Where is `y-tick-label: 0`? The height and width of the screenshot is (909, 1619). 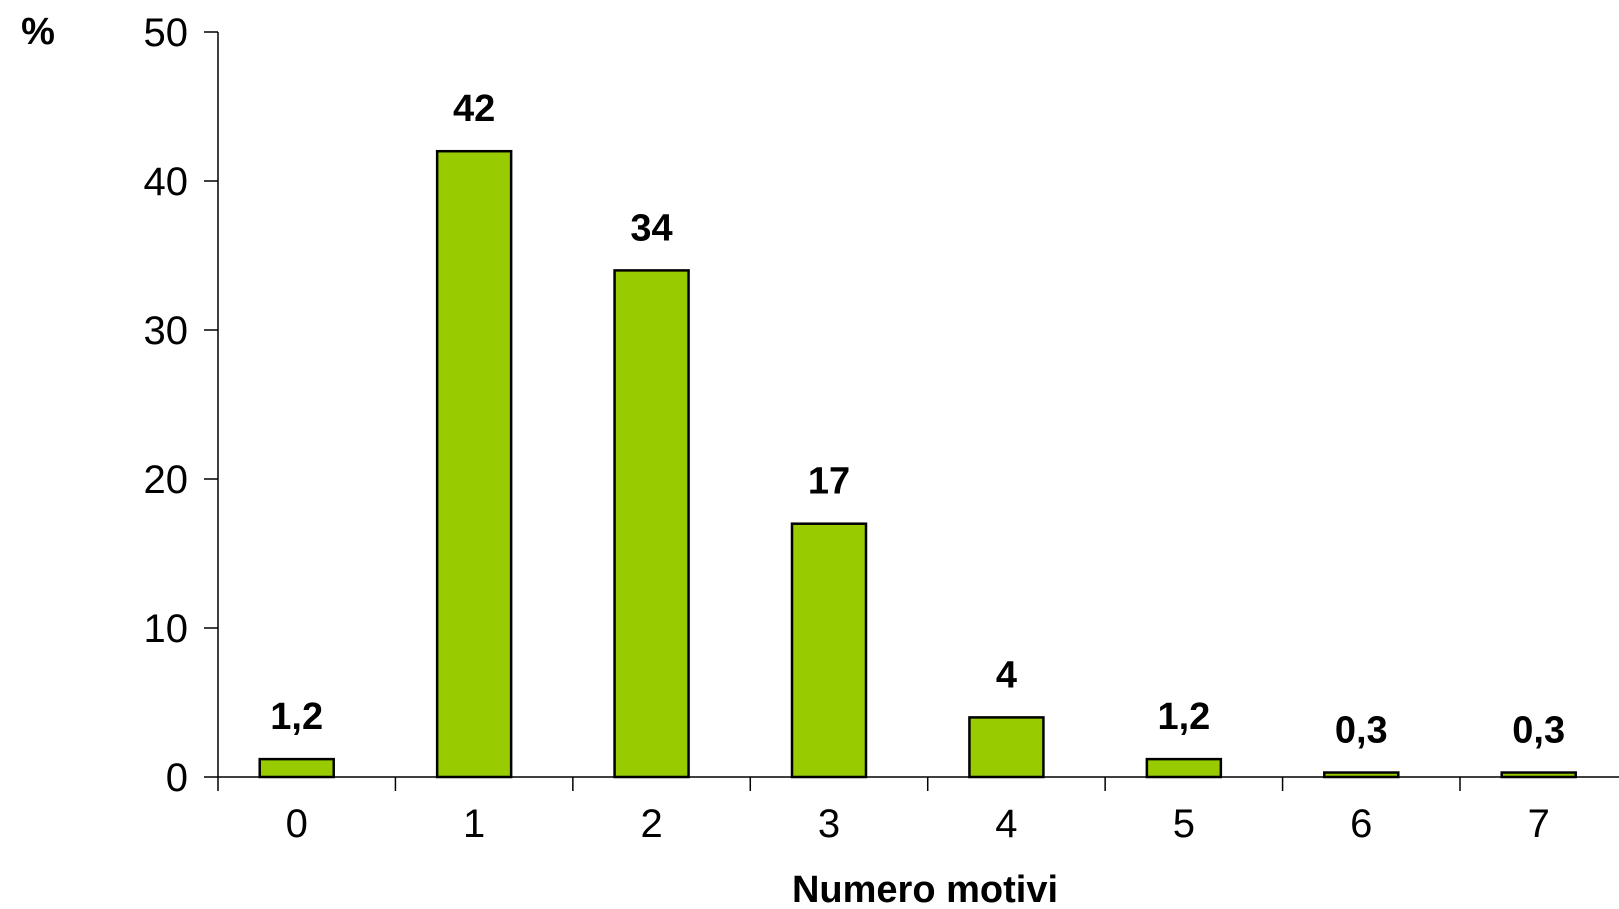 y-tick-label: 0 is located at coordinates (177, 778).